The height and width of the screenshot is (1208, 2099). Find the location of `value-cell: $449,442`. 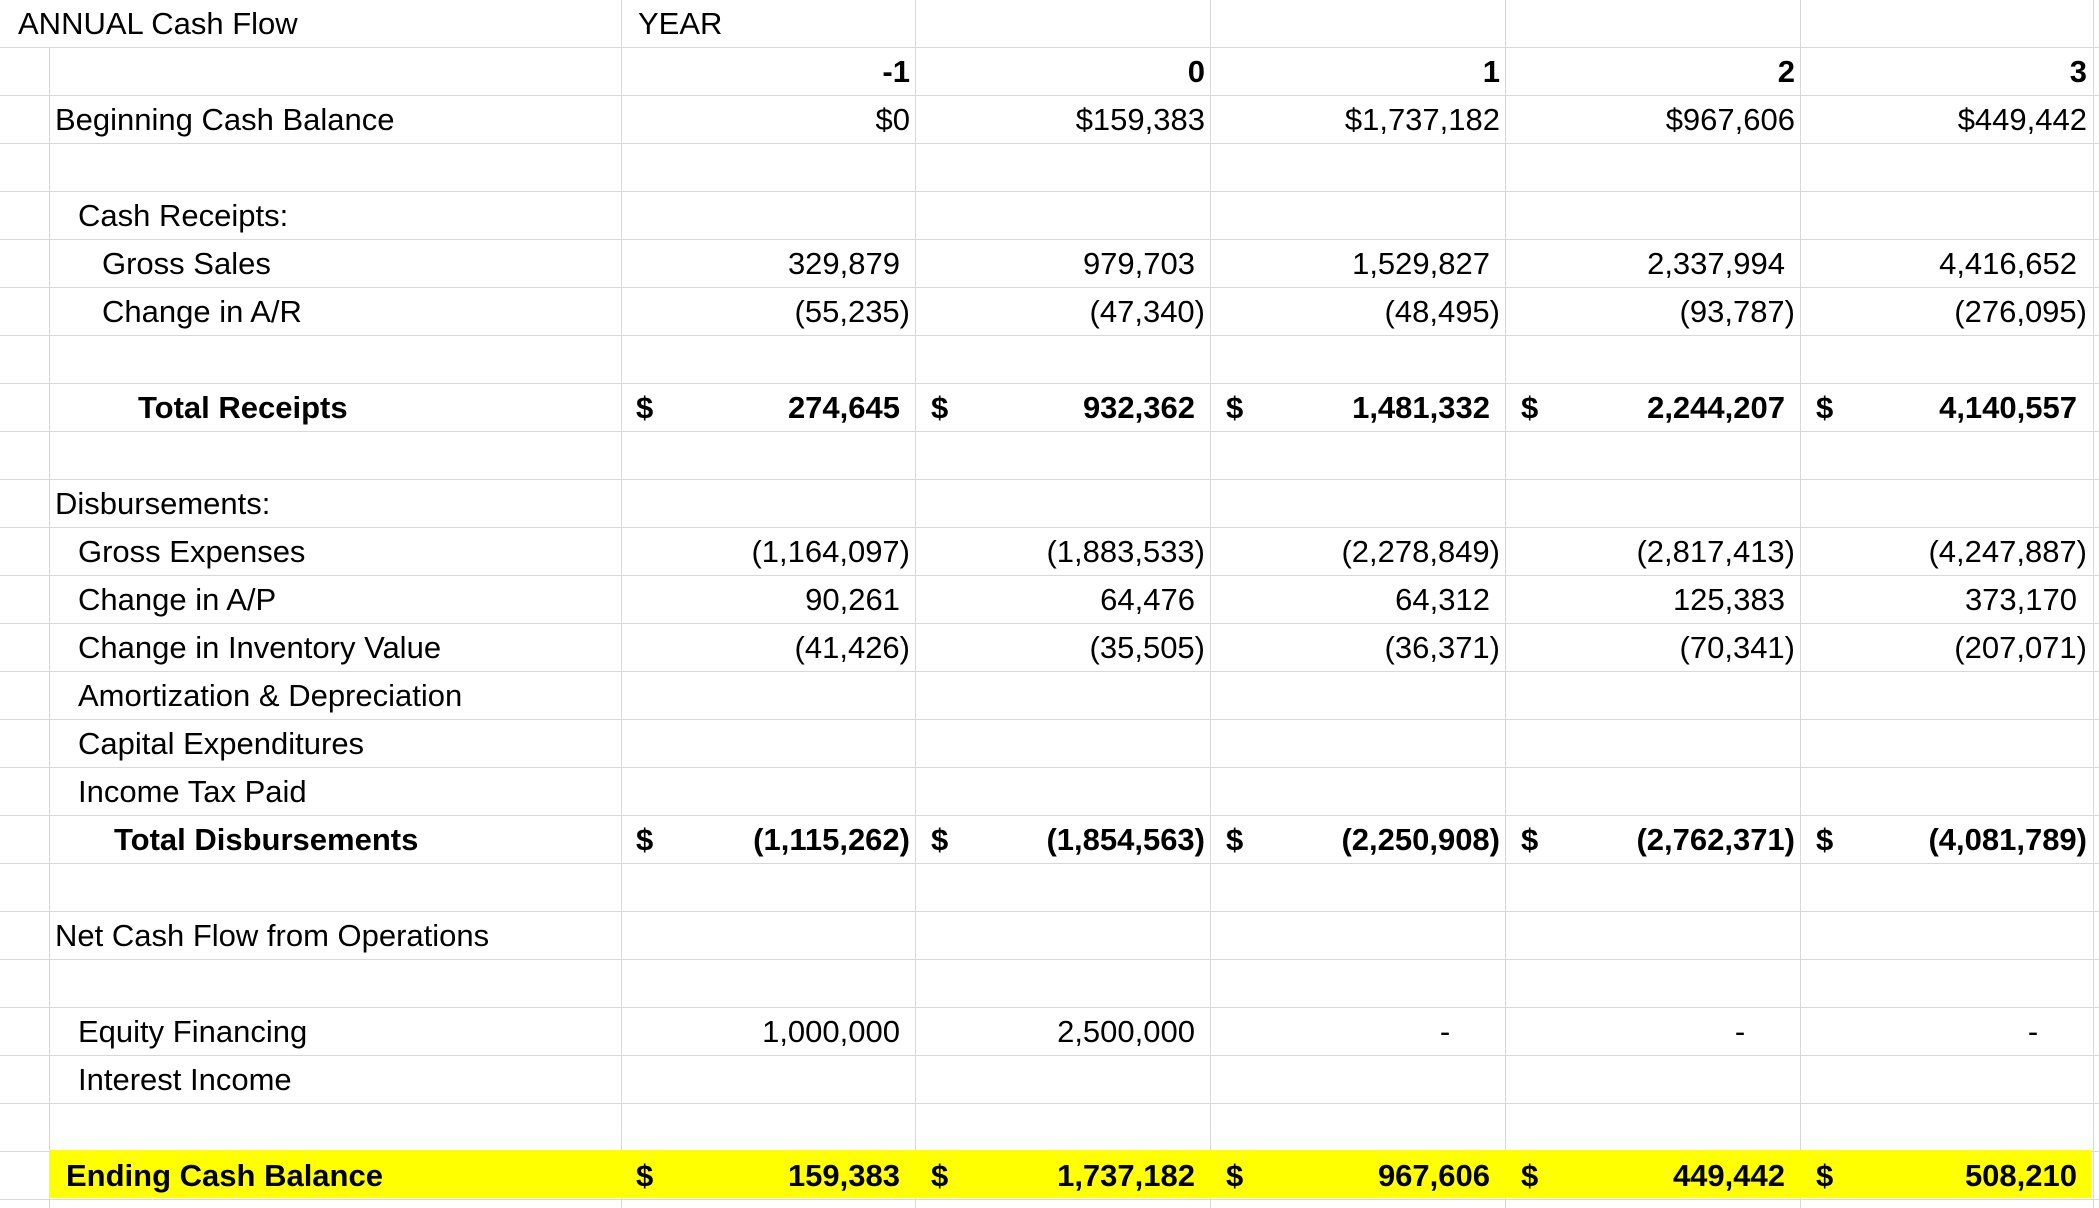

value-cell: $449,442 is located at coordinates (2022, 119).